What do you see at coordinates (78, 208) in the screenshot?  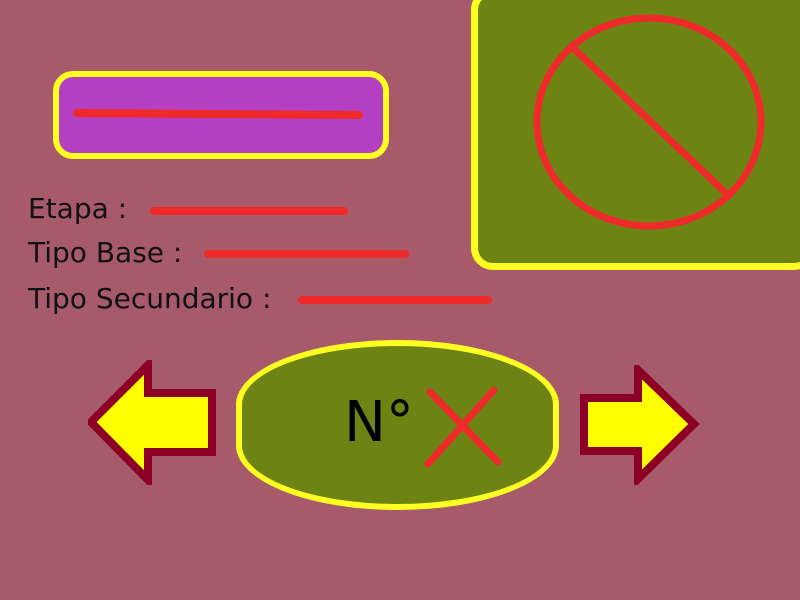 I see `field-label-etapa: Etapa :` at bounding box center [78, 208].